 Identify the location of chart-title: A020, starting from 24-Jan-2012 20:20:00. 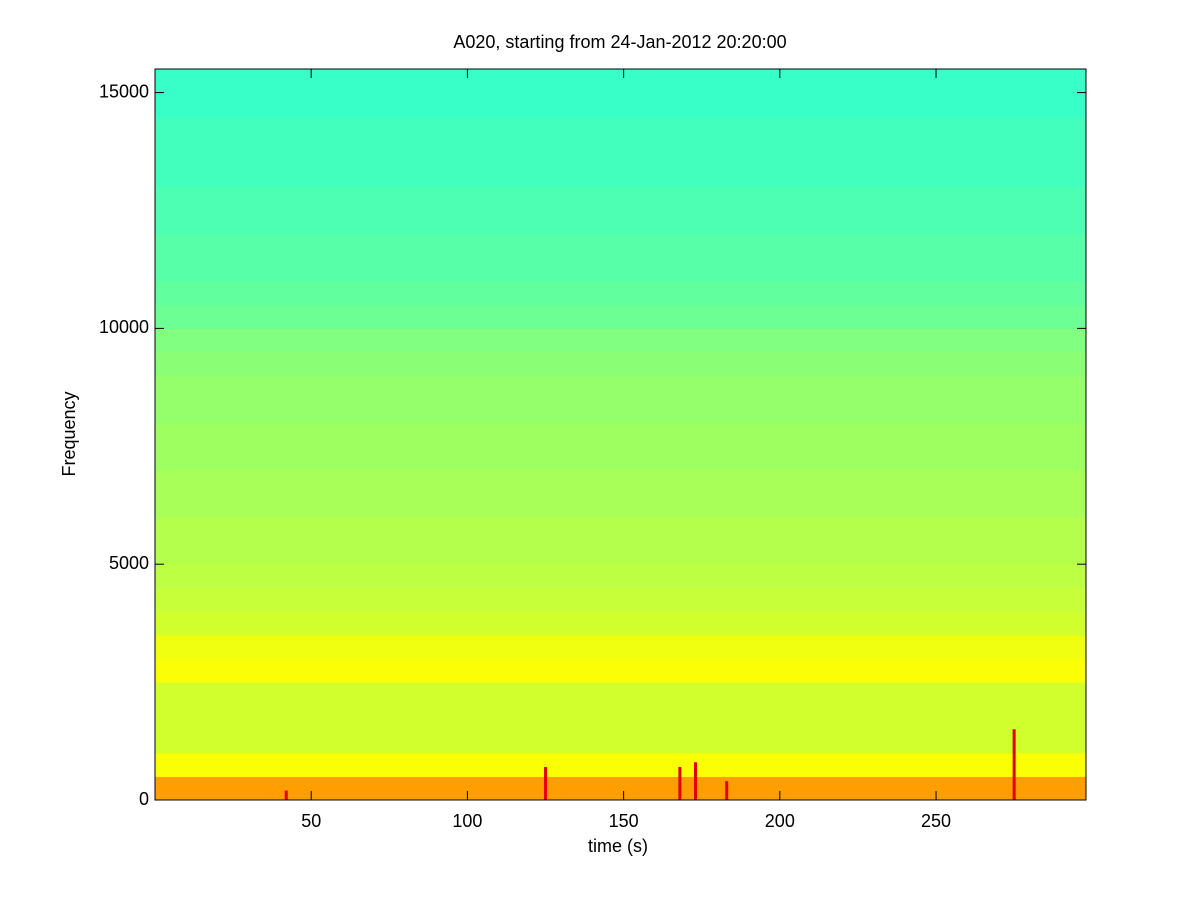
(619, 42).